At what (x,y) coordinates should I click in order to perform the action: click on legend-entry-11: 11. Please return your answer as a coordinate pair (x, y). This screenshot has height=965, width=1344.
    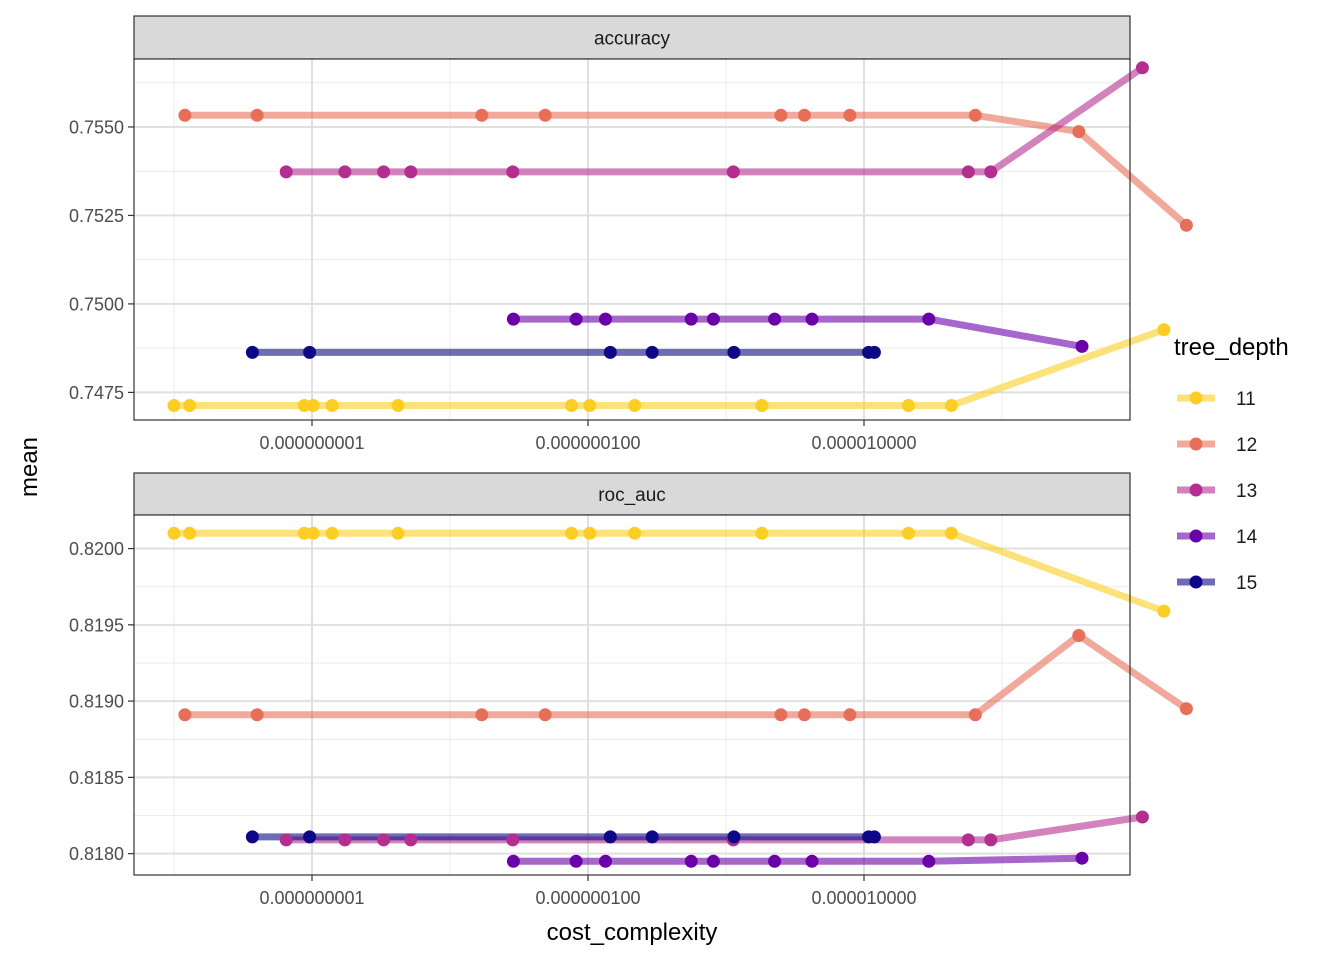
    Looking at the image, I should click on (1216, 399).